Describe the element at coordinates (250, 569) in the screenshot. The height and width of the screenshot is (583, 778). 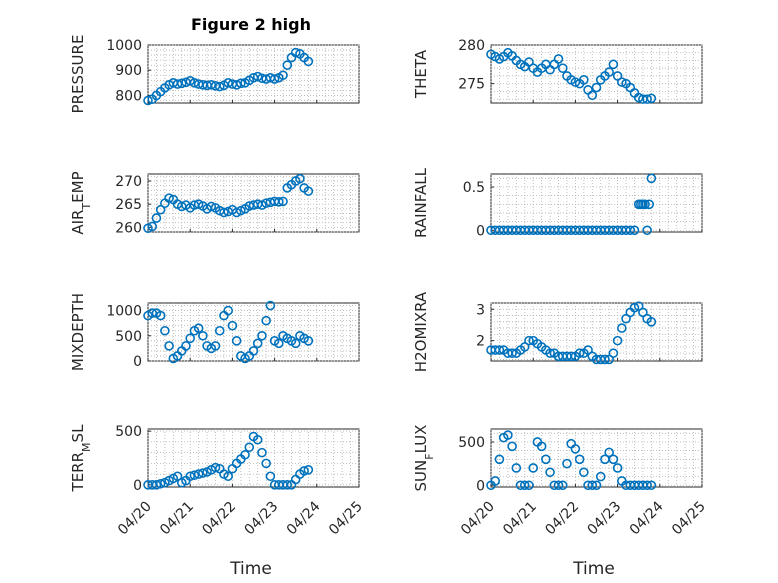
I see `x-axis-label-left: Time` at that location.